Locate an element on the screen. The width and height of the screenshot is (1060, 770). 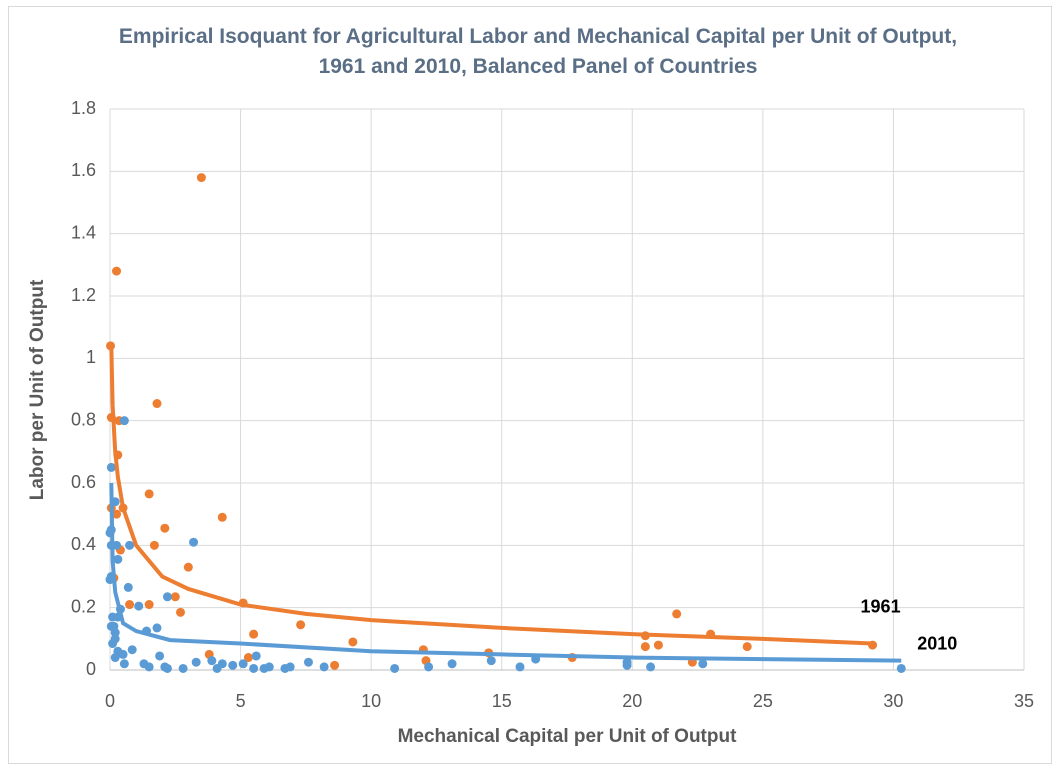
y-tick-label: 0.8 is located at coordinates (83, 419).